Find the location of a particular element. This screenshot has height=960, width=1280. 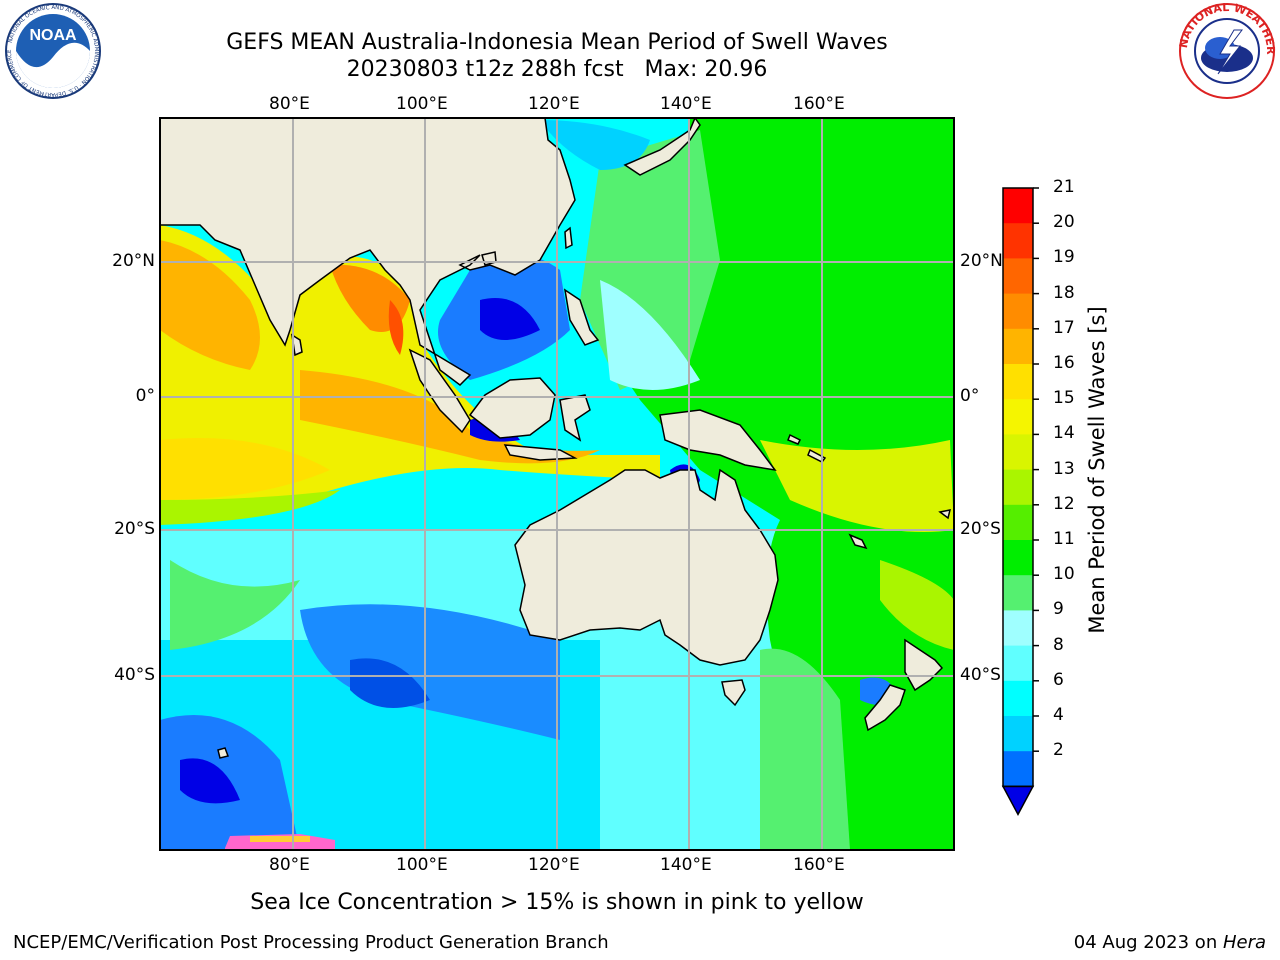

swell-region-indian-ocean is located at coordinates (410, 370).